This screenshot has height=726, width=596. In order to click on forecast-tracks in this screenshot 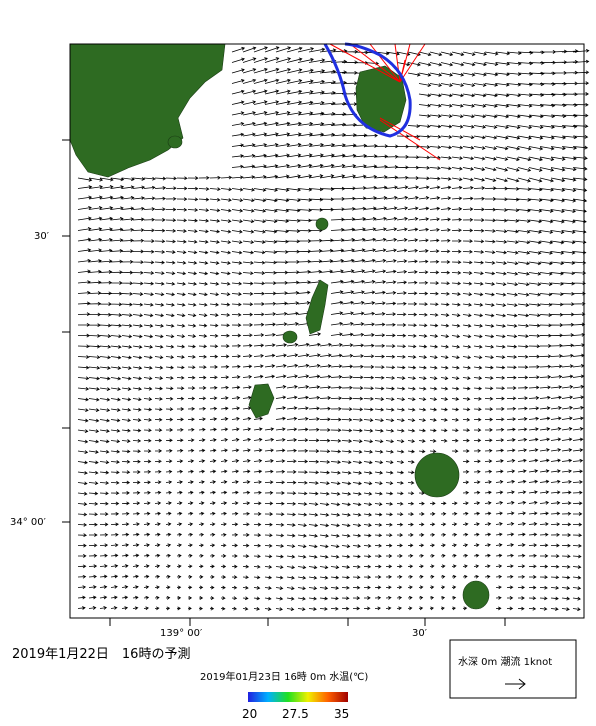, I will do `click(385, 102)`.